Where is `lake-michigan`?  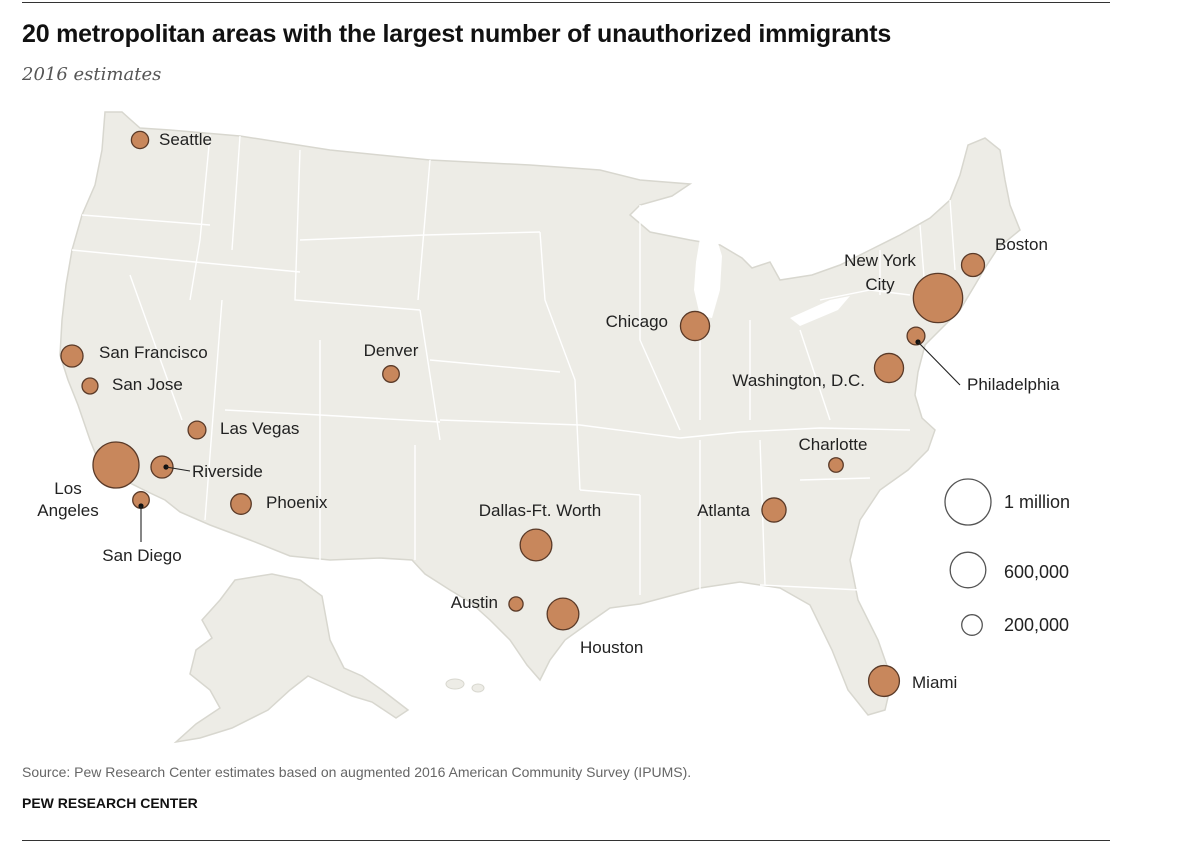
lake-michigan is located at coordinates (708, 277).